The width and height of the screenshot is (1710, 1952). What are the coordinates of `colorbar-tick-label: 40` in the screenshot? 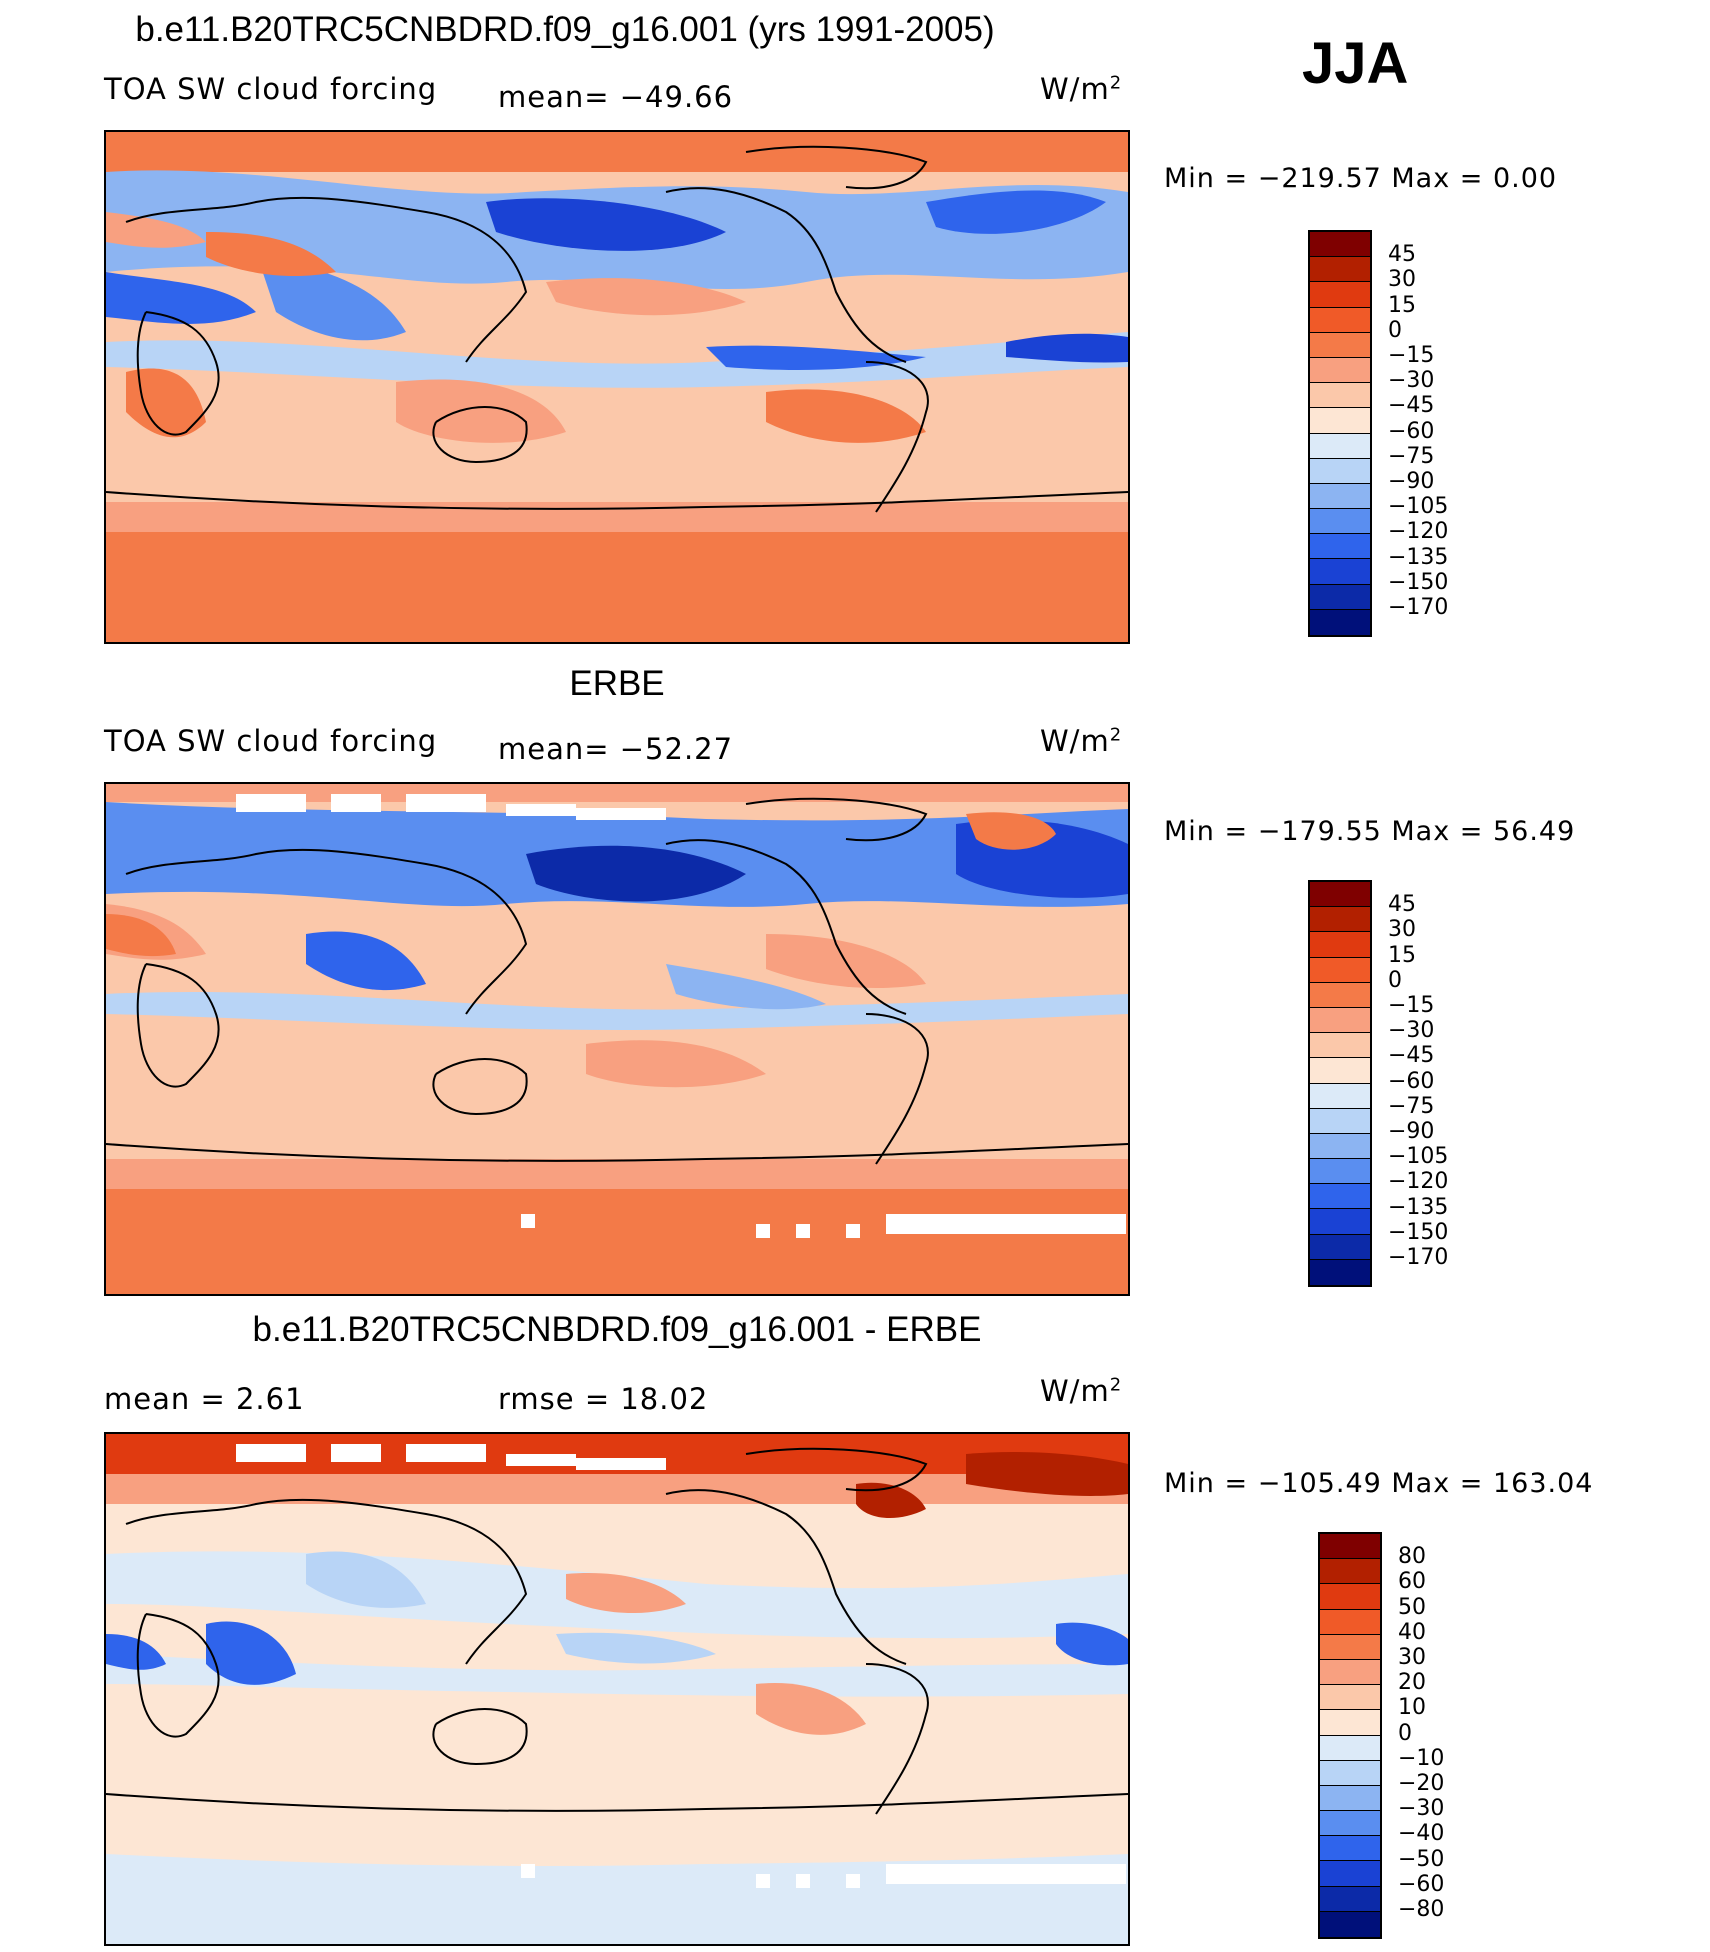 It's located at (1412, 1632).